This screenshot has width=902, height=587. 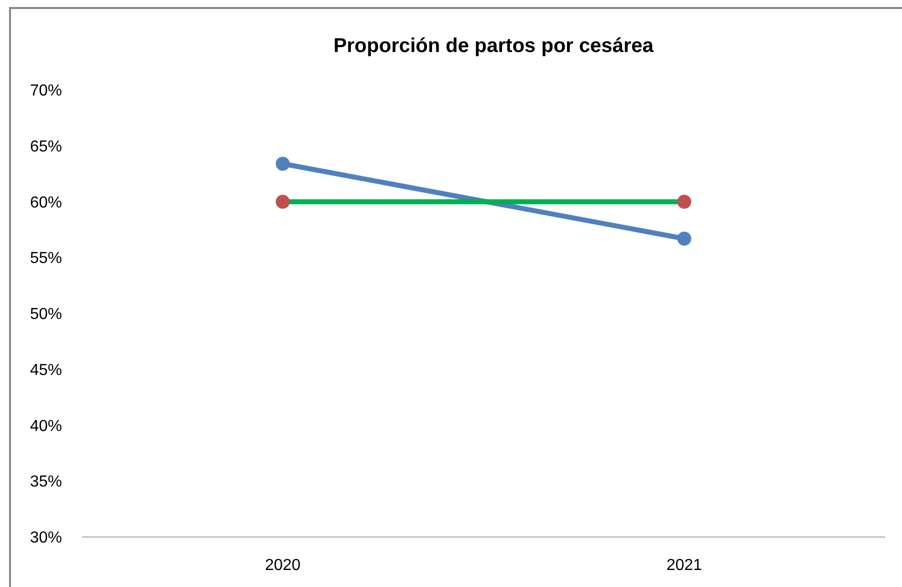 I want to click on x-tick-label: 2021, so click(x=684, y=565).